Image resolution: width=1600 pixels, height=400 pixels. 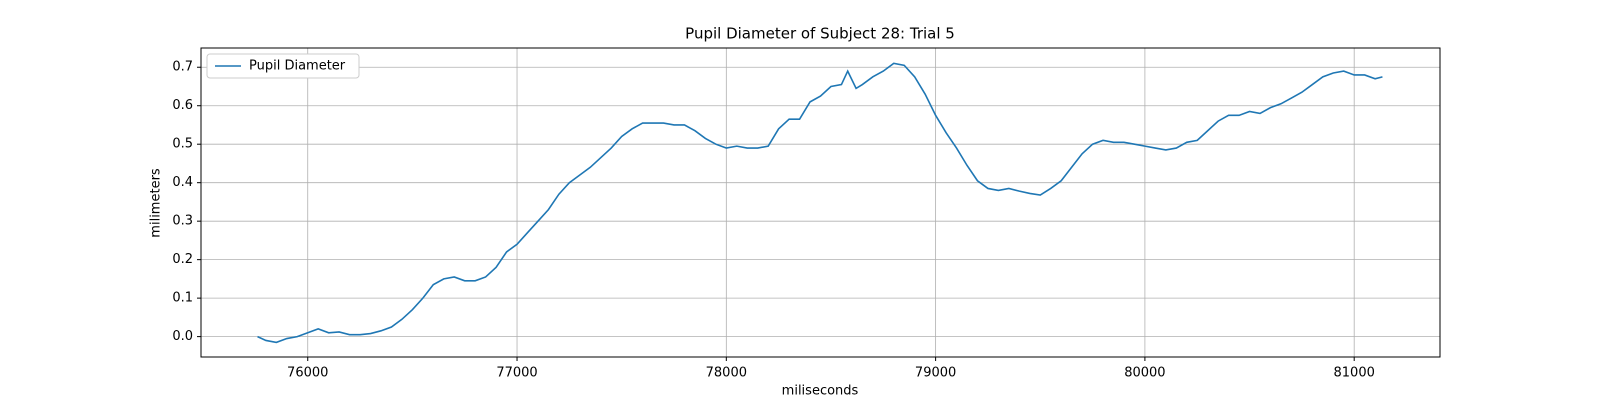 I want to click on y-tick-label: 0.6, so click(x=182, y=105).